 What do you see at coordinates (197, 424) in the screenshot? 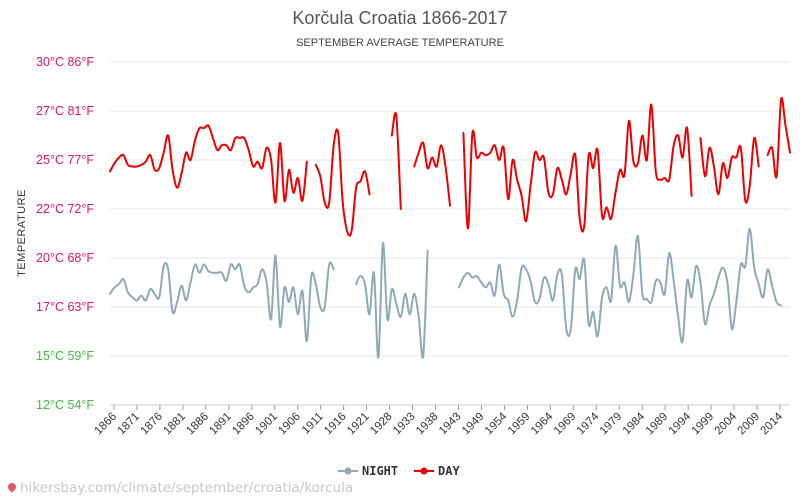
I see `x-tick-label: 1886` at bounding box center [197, 424].